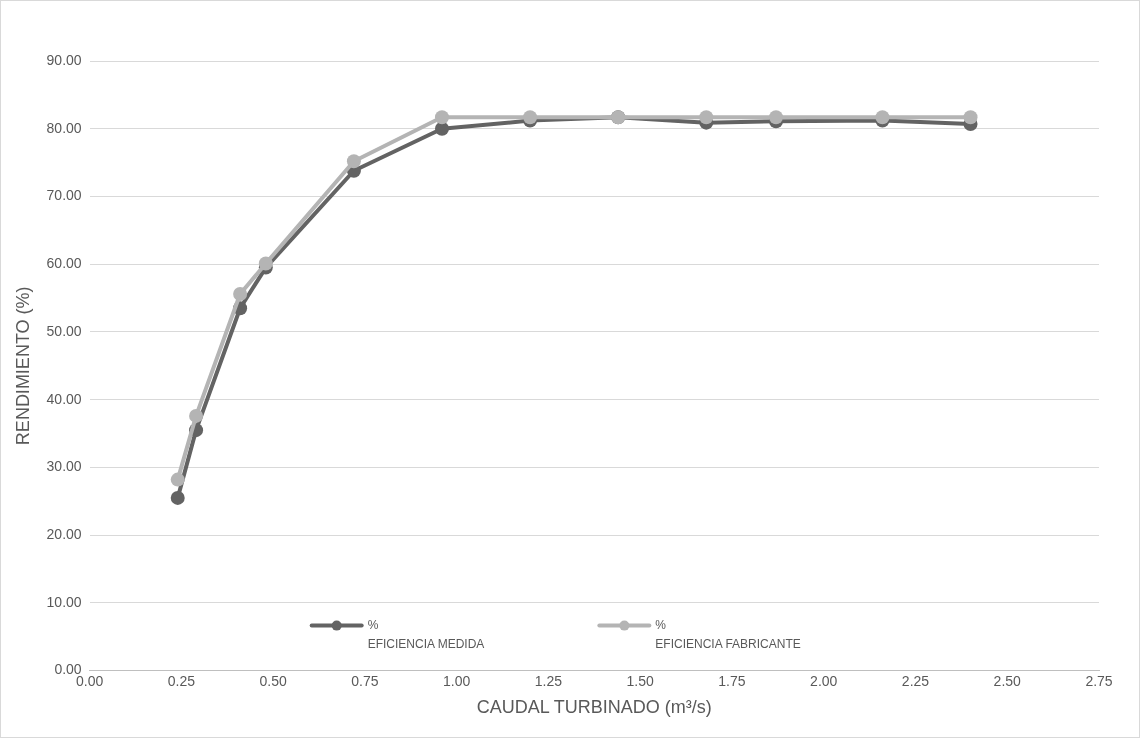  What do you see at coordinates (915, 680) in the screenshot?
I see `x-tick-label: 2.25` at bounding box center [915, 680].